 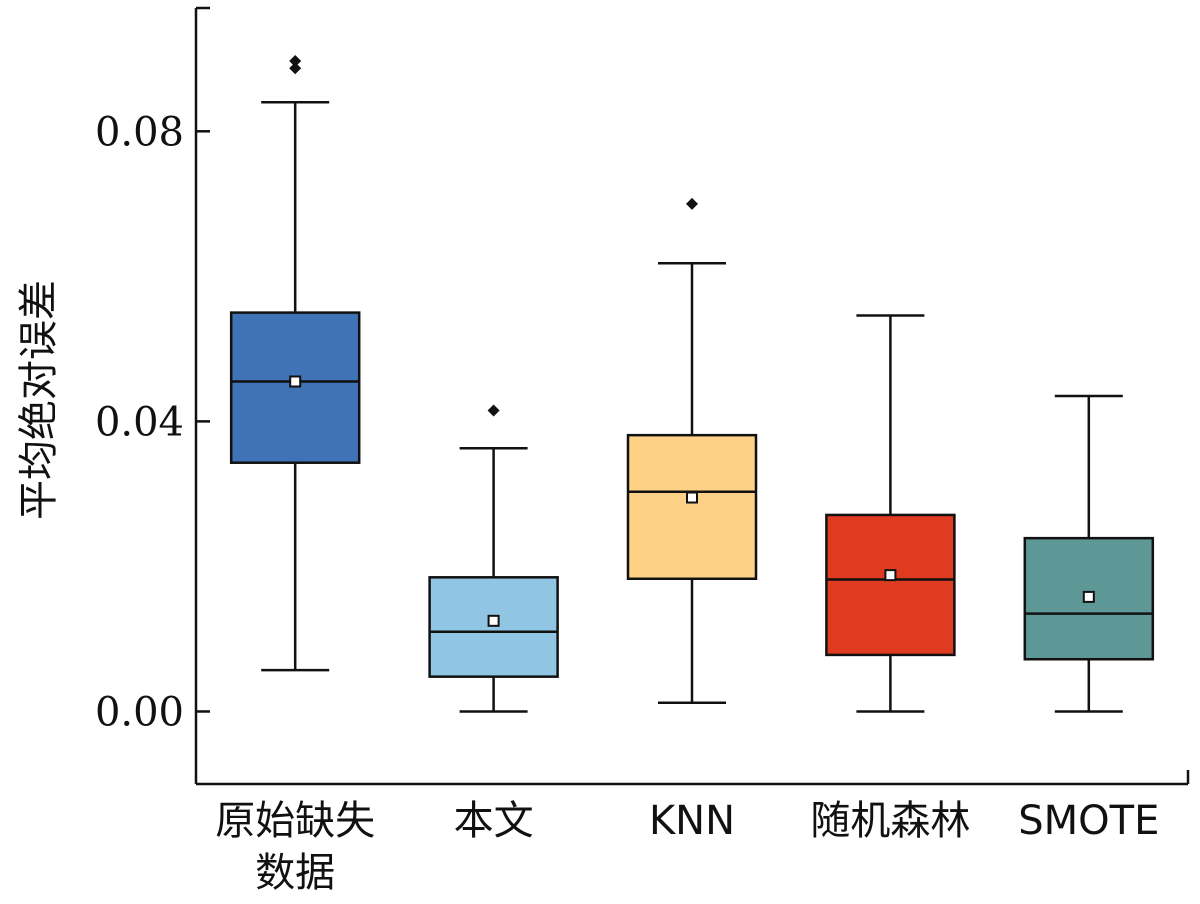 I want to click on x-tick-label: 数据, so click(x=295, y=873).